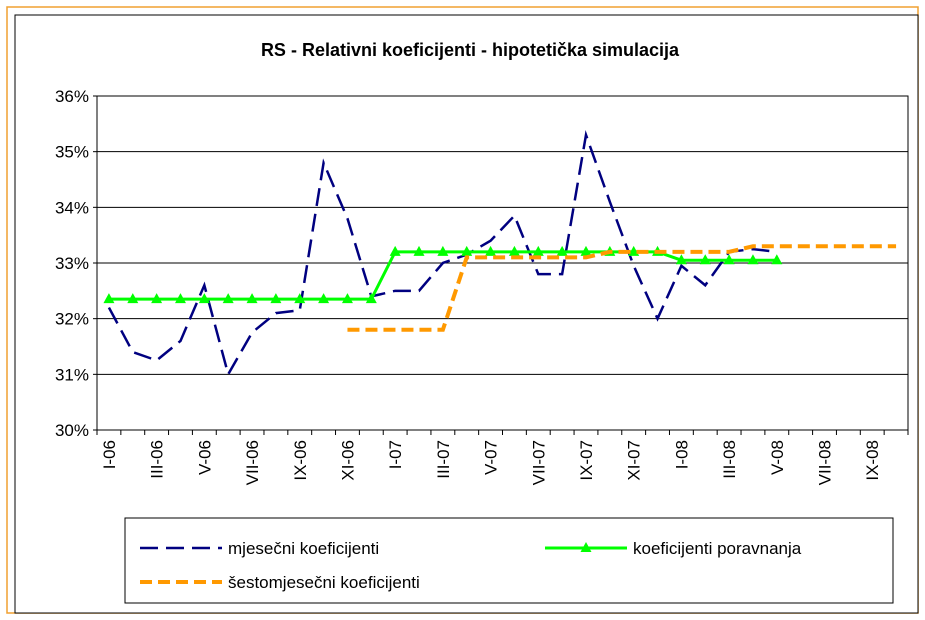 The width and height of the screenshot is (925, 620). Describe the element at coordinates (303, 548) in the screenshot. I see `legend-label: mjesečni koeficijenti` at that location.